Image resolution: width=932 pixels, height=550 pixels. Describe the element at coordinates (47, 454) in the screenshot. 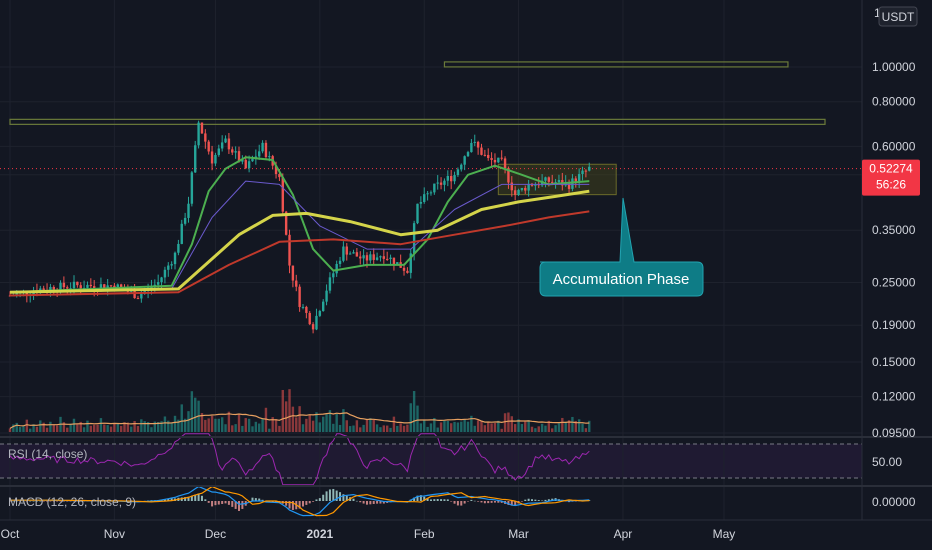

I see `rsi-legend: RSI (14, close)` at that location.